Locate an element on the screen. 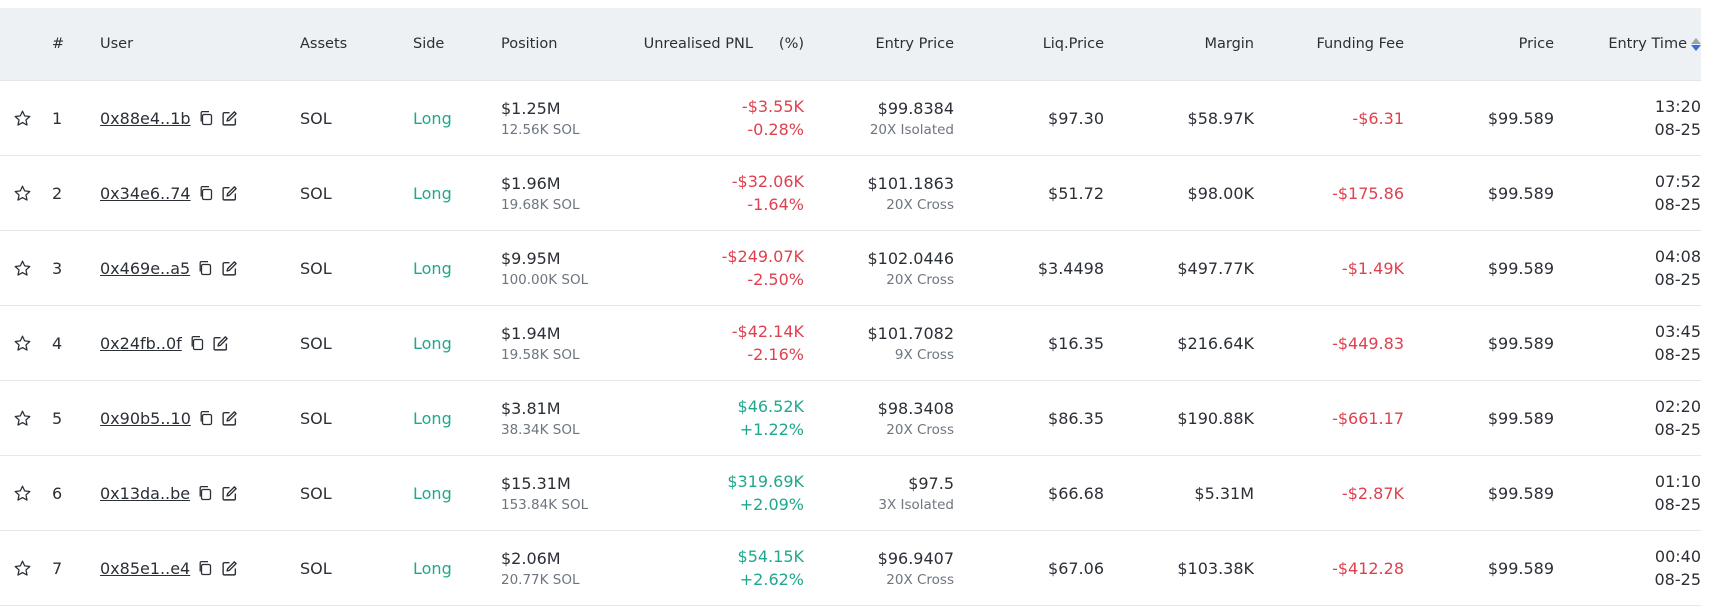 This screenshot has width=1717, height=606. pnl-cell: -$3.55K -0.28% is located at coordinates (718, 118).